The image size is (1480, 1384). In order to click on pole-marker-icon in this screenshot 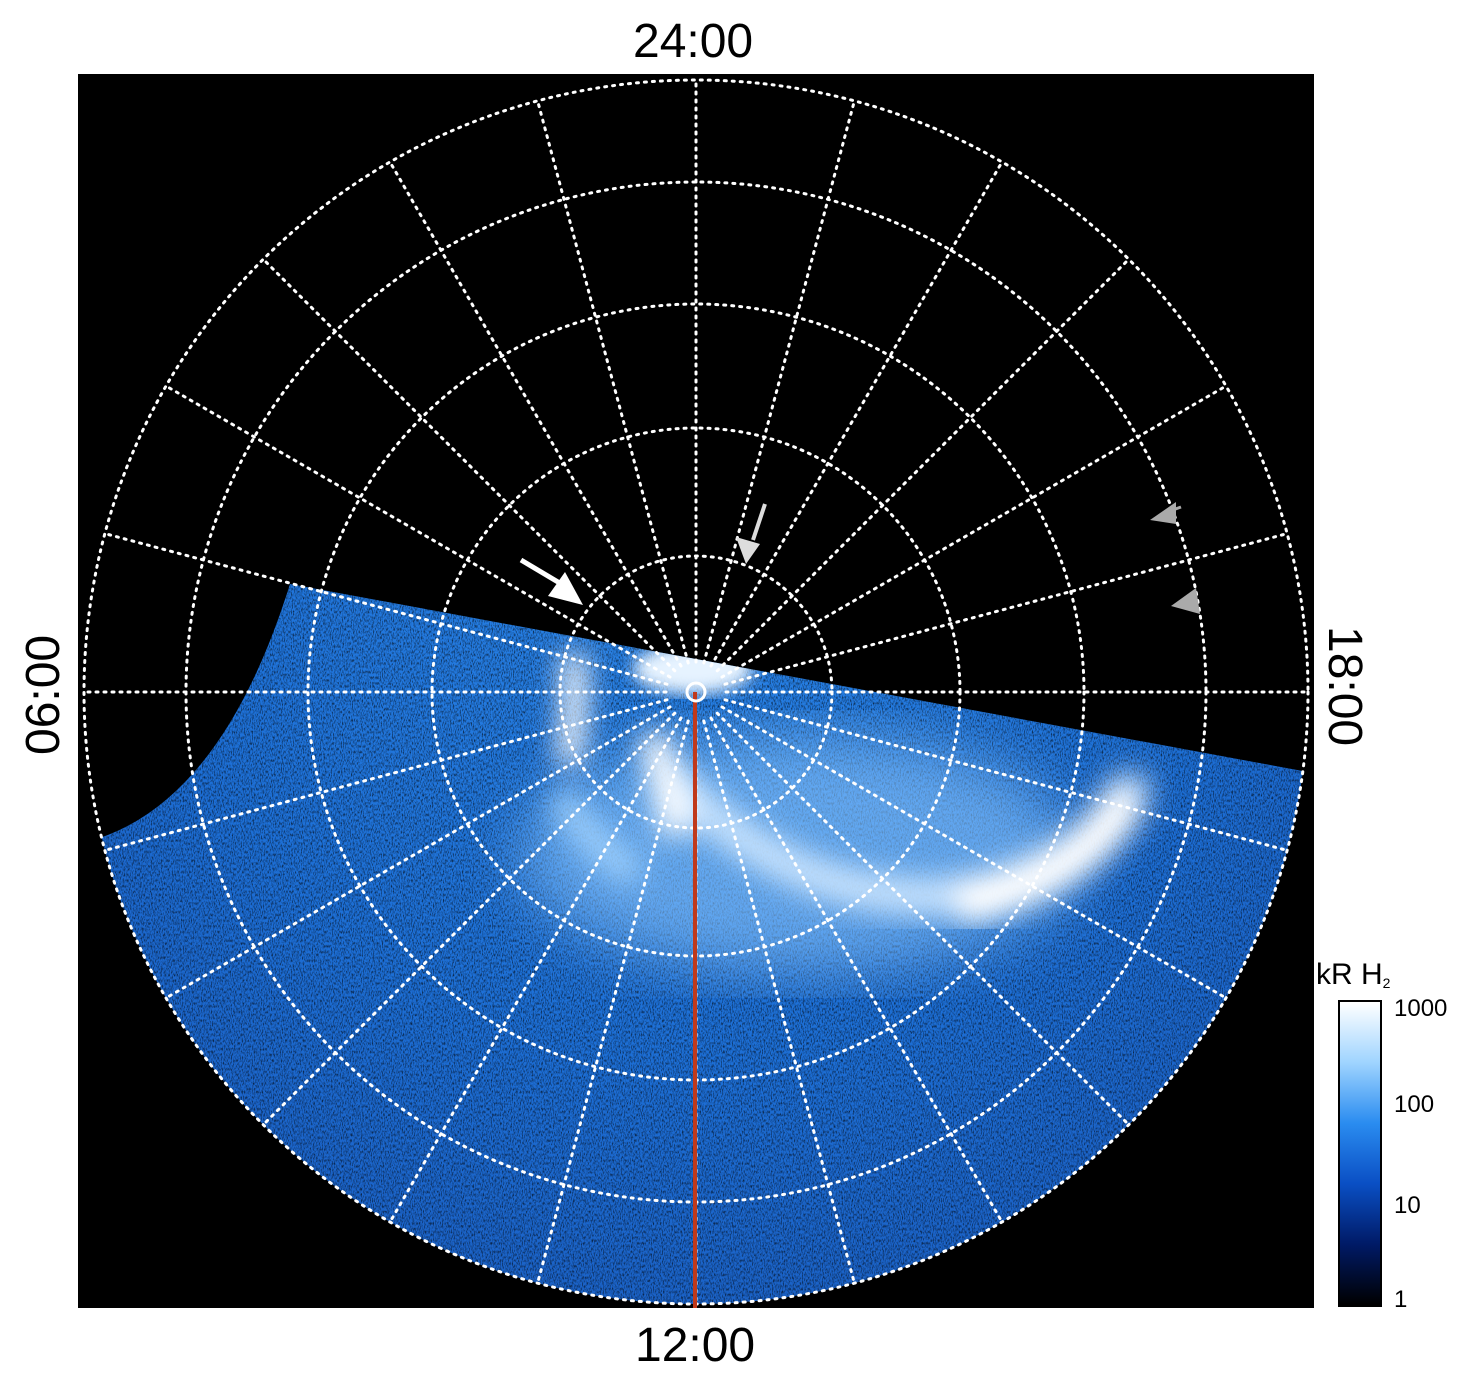, I will do `click(696, 692)`.